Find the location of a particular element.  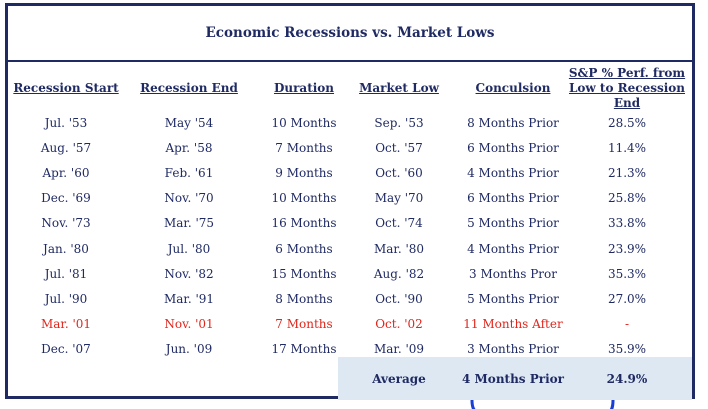

header-conclusion: Conculsion is located at coordinates (513, 87).